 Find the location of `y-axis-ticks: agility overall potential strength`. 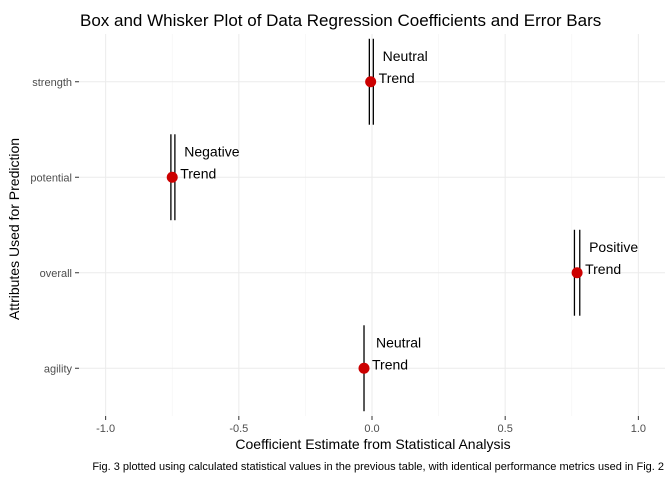

y-axis-ticks: agility overall potential strength is located at coordinates (54, 226).